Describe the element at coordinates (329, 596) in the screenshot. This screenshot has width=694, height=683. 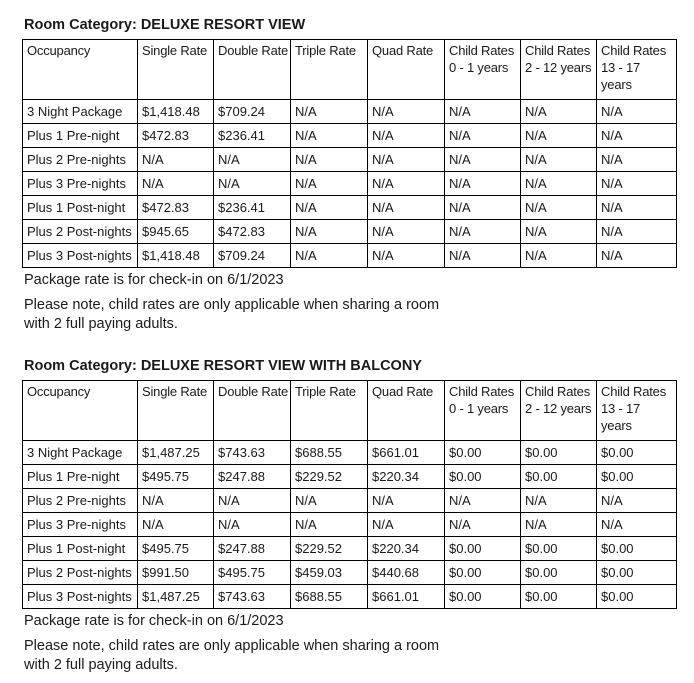
I see `rate-cell: $688.55` at that location.